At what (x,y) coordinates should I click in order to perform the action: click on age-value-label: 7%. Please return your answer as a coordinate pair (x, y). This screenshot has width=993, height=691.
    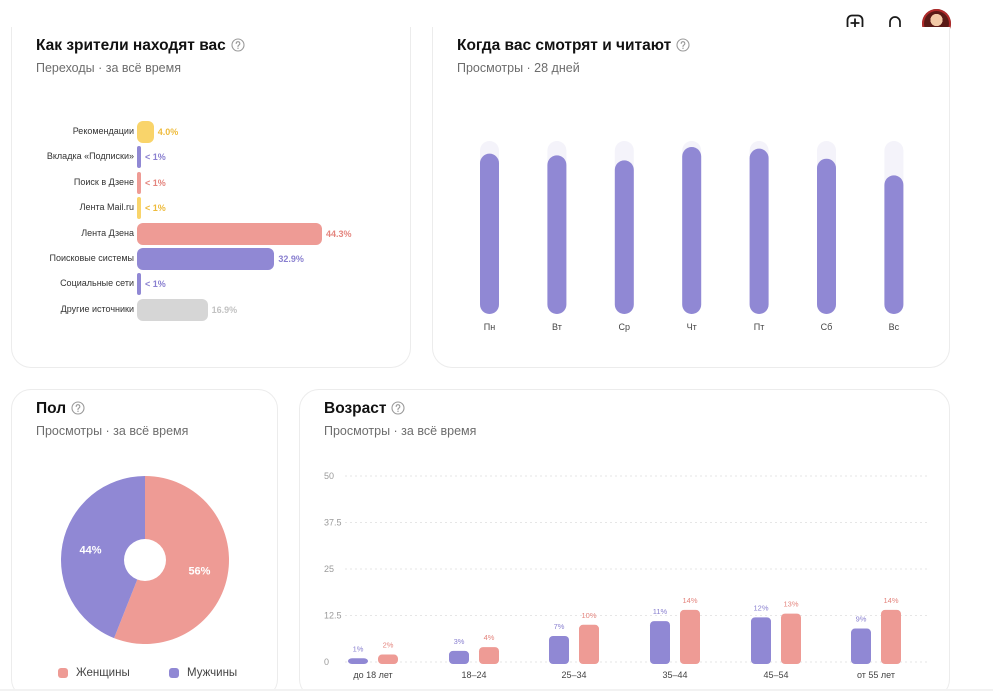
    Looking at the image, I should click on (559, 626).